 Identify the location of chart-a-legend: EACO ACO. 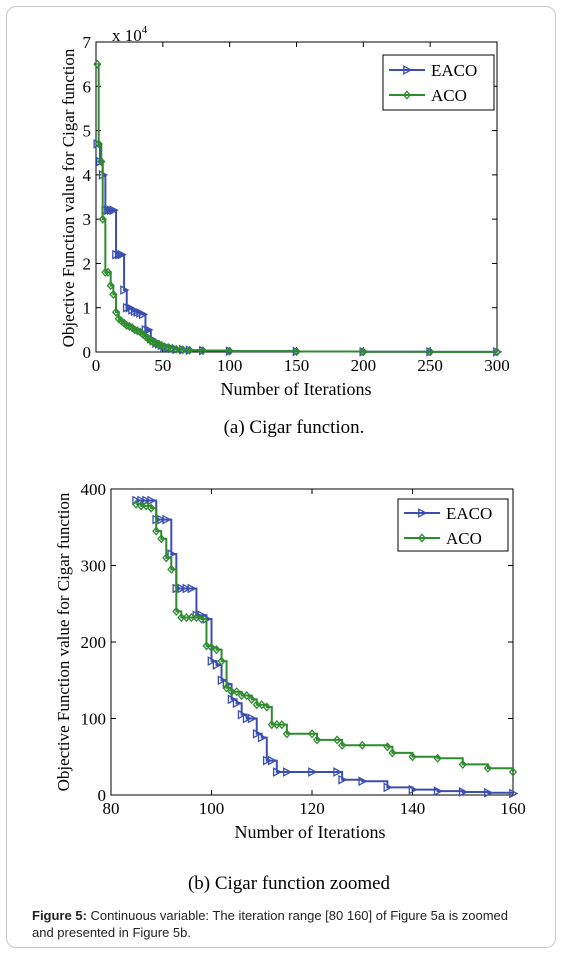
(438, 82).